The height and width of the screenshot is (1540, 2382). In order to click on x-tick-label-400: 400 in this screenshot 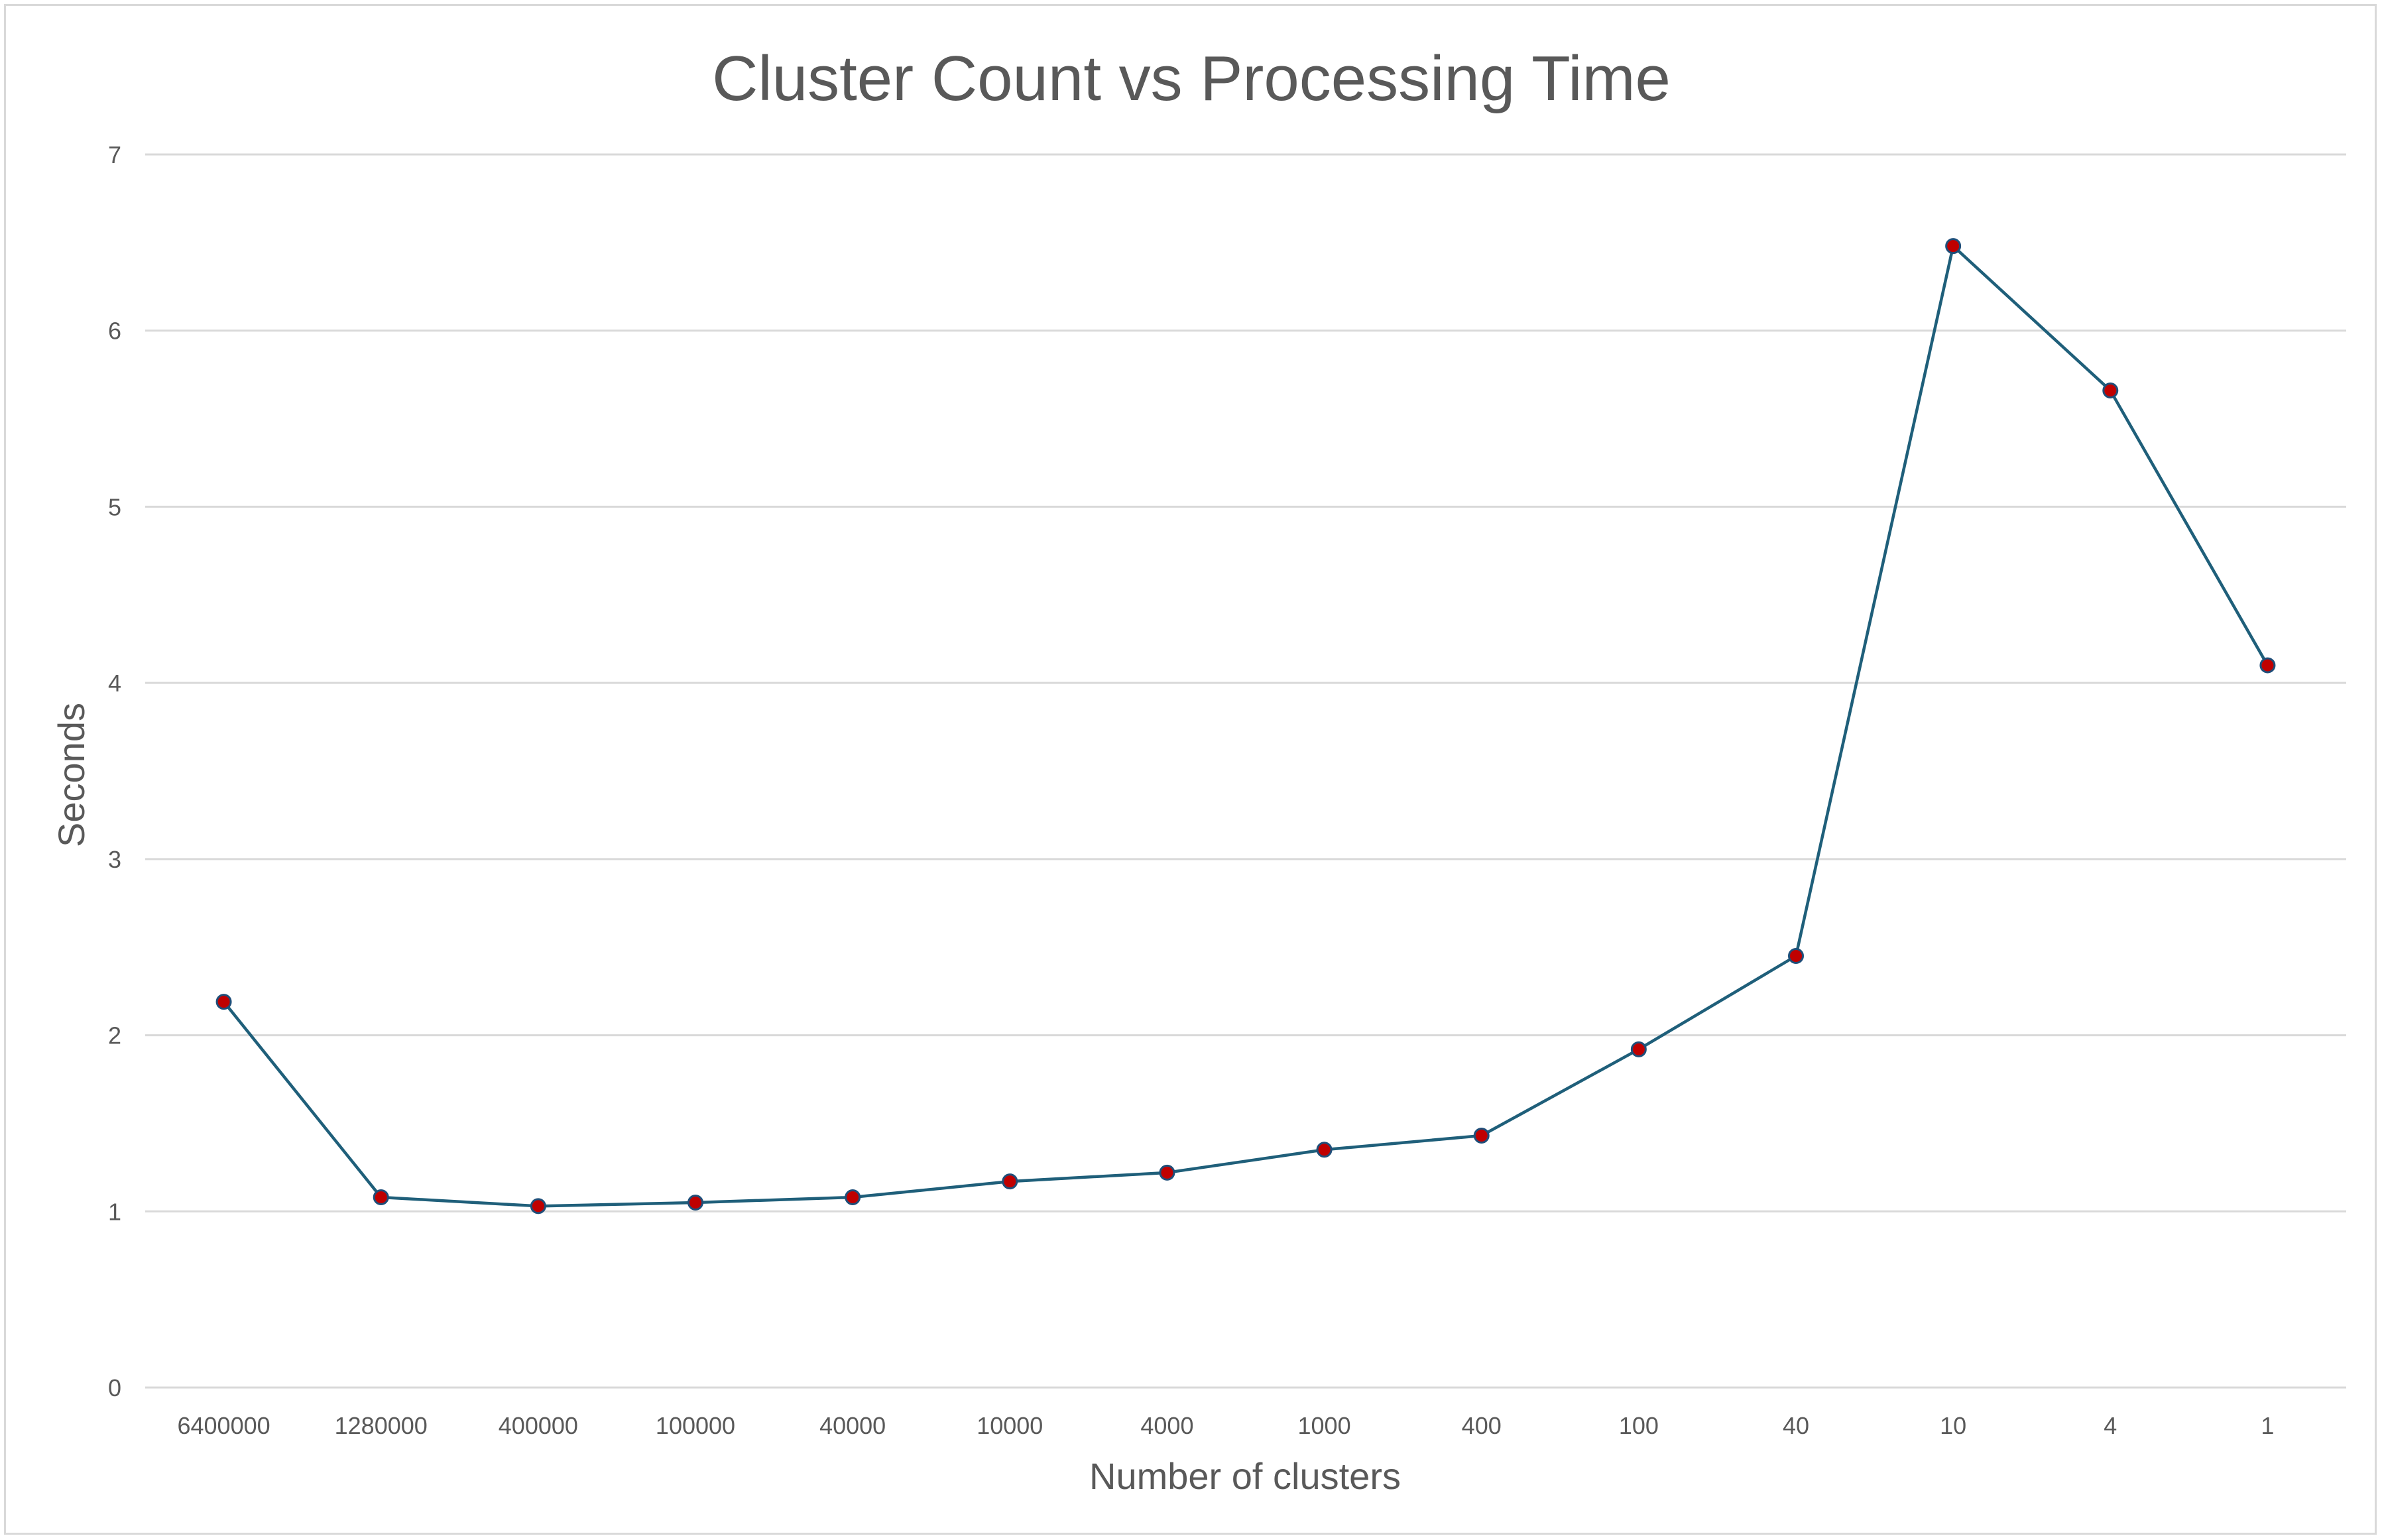, I will do `click(1482, 1425)`.